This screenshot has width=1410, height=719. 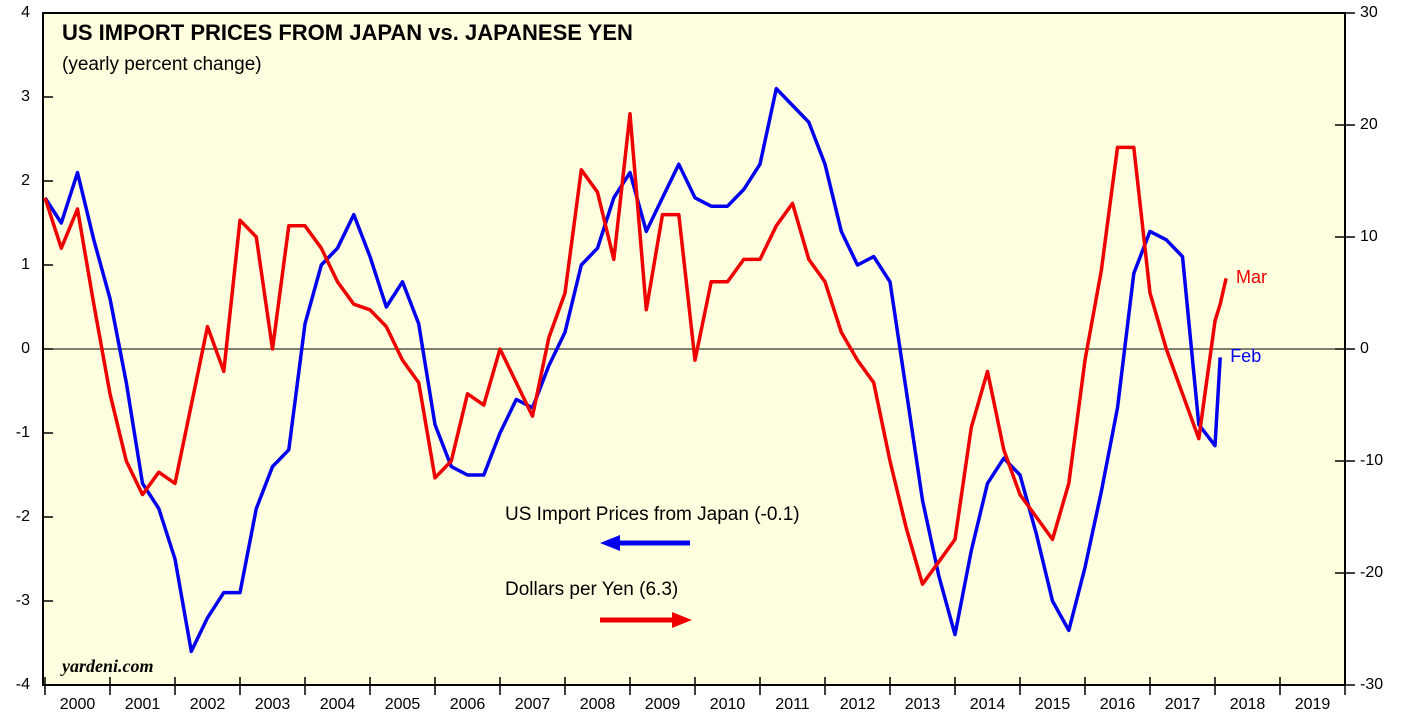 I want to click on x-tick-label: 2014, so click(x=988, y=704).